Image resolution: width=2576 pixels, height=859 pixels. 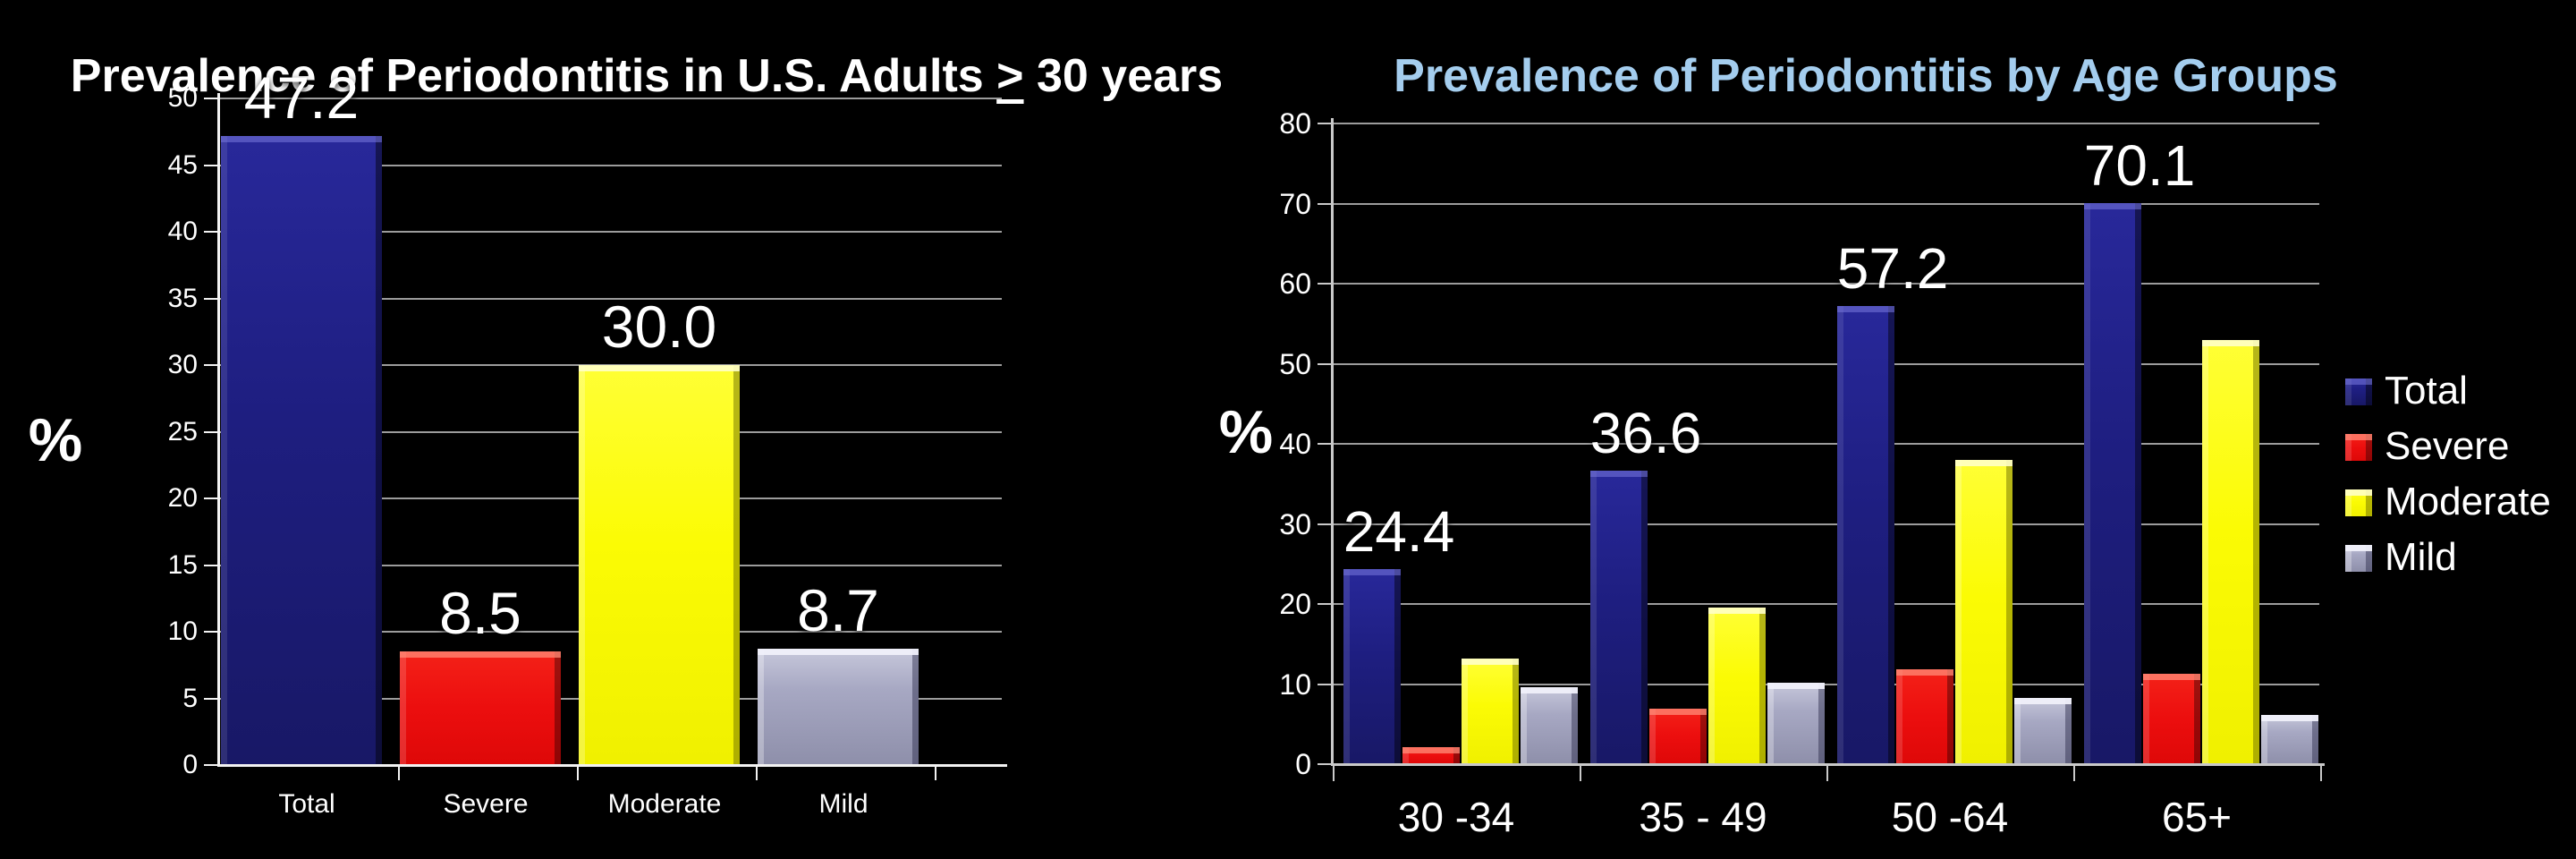 What do you see at coordinates (1295, 684) in the screenshot?
I see `y-tick-label-10: 10` at bounding box center [1295, 684].